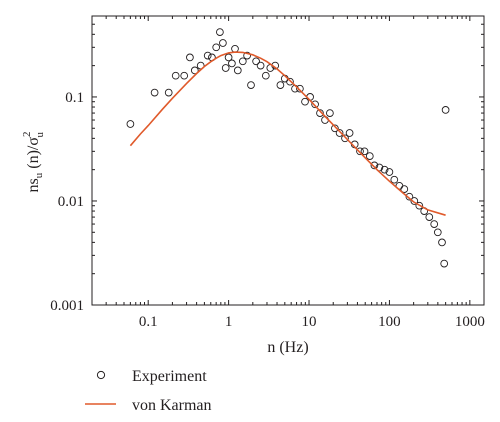  I want to click on y-axis-label-mid: (n)/σ, so click(33, 155).